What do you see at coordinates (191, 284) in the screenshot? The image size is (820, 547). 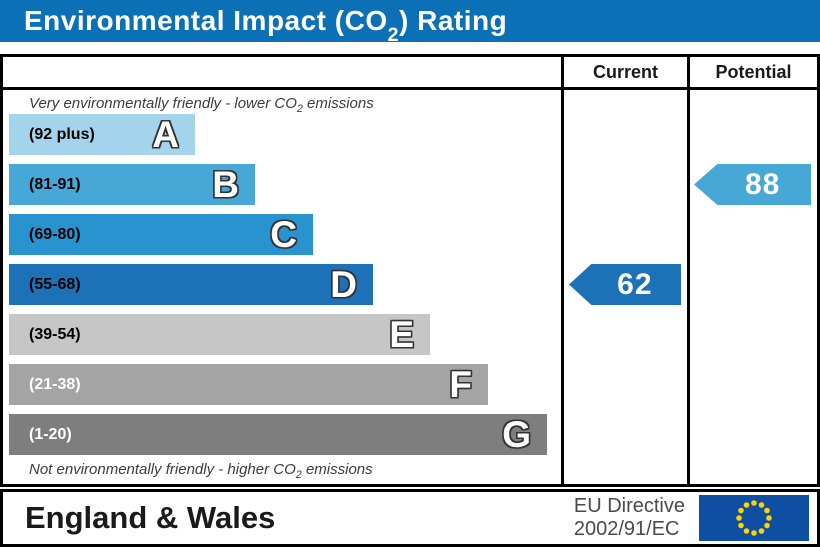 I see `rating-band-d: (55-68) D` at bounding box center [191, 284].